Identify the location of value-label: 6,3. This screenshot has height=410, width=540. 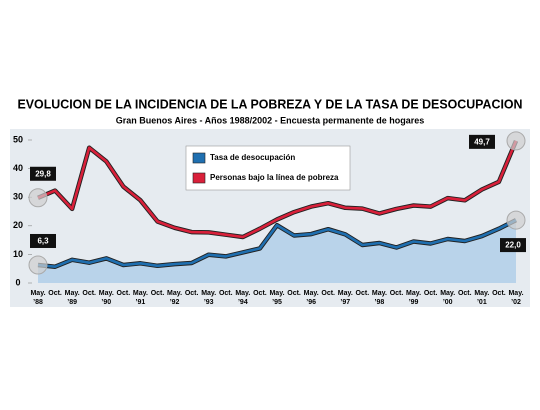
(43, 241).